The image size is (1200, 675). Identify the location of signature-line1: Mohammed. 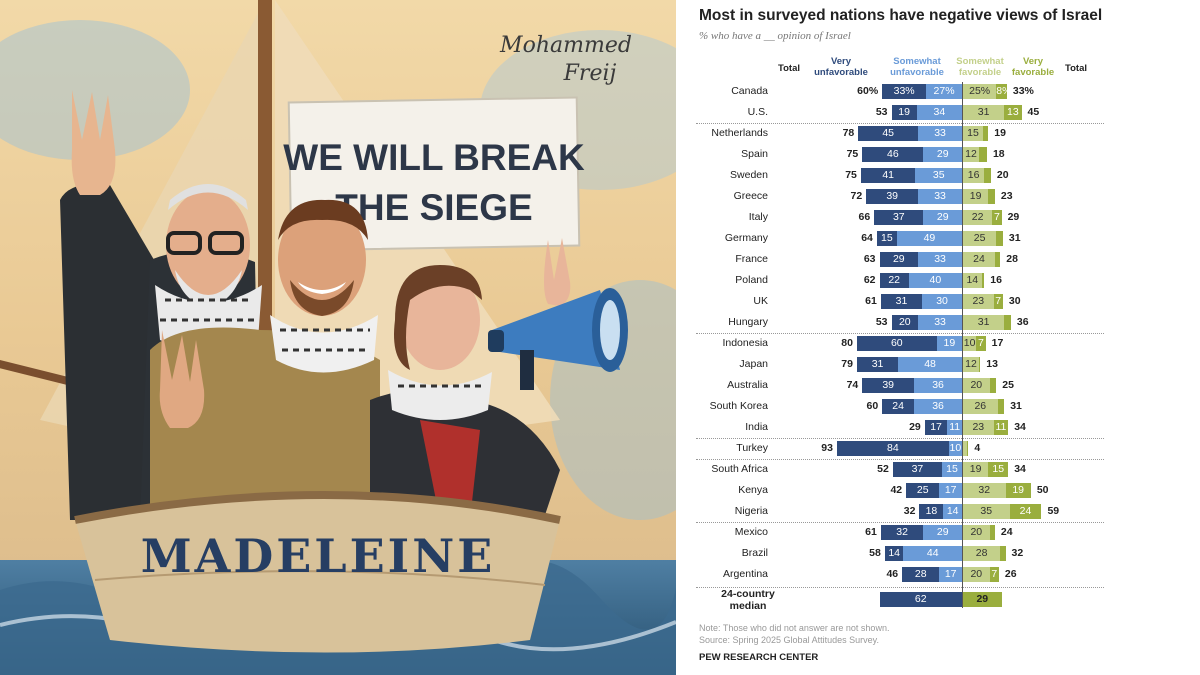
(565, 45).